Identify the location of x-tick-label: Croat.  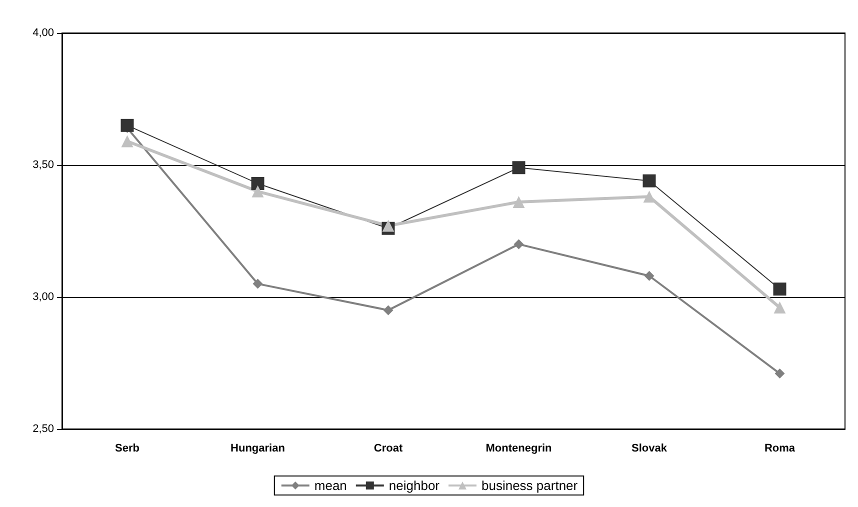
(388, 448).